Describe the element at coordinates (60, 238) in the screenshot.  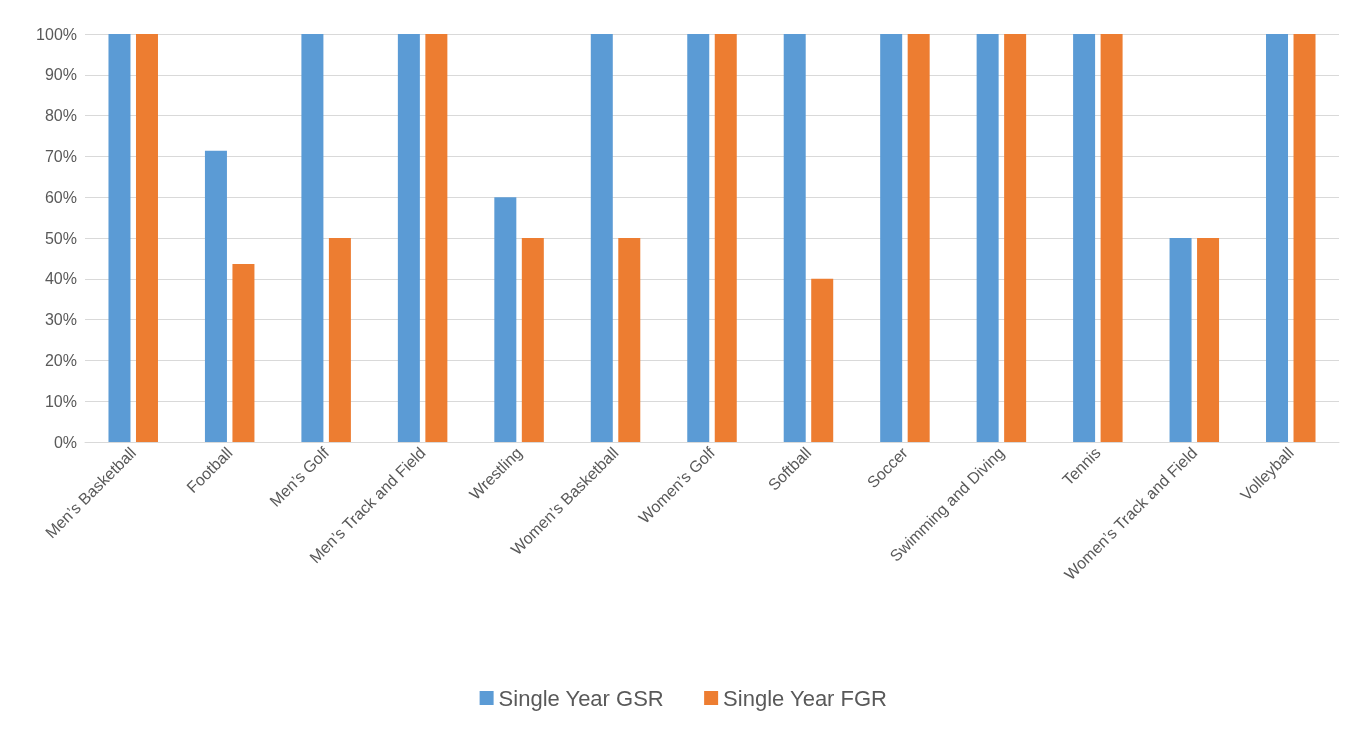
I see `y-tick-label: 50%` at that location.